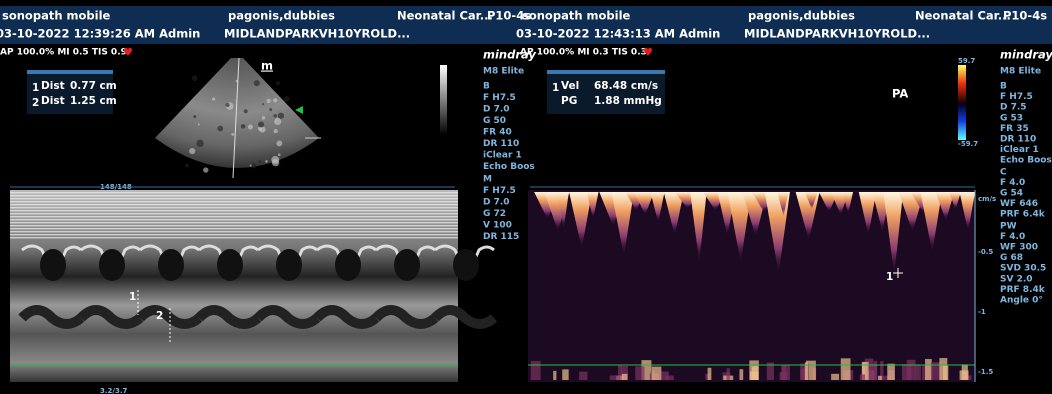 The image size is (1052, 394). Describe the element at coordinates (1025, 16) in the screenshot. I see `probe: P10-4s` at that location.